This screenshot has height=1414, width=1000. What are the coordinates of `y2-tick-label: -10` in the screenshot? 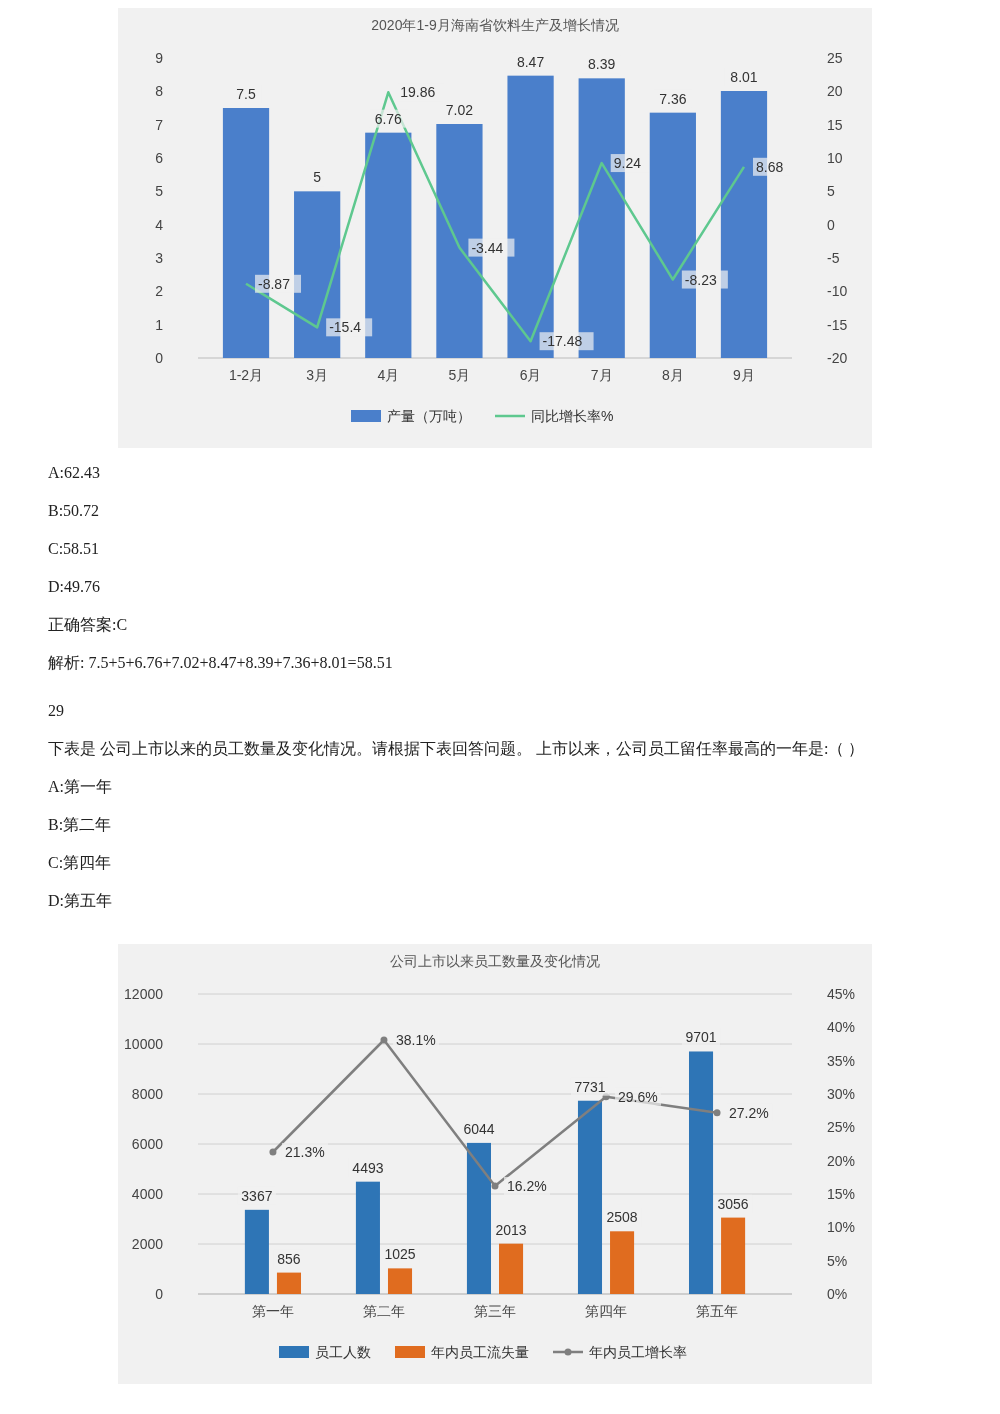 It's located at (837, 291).